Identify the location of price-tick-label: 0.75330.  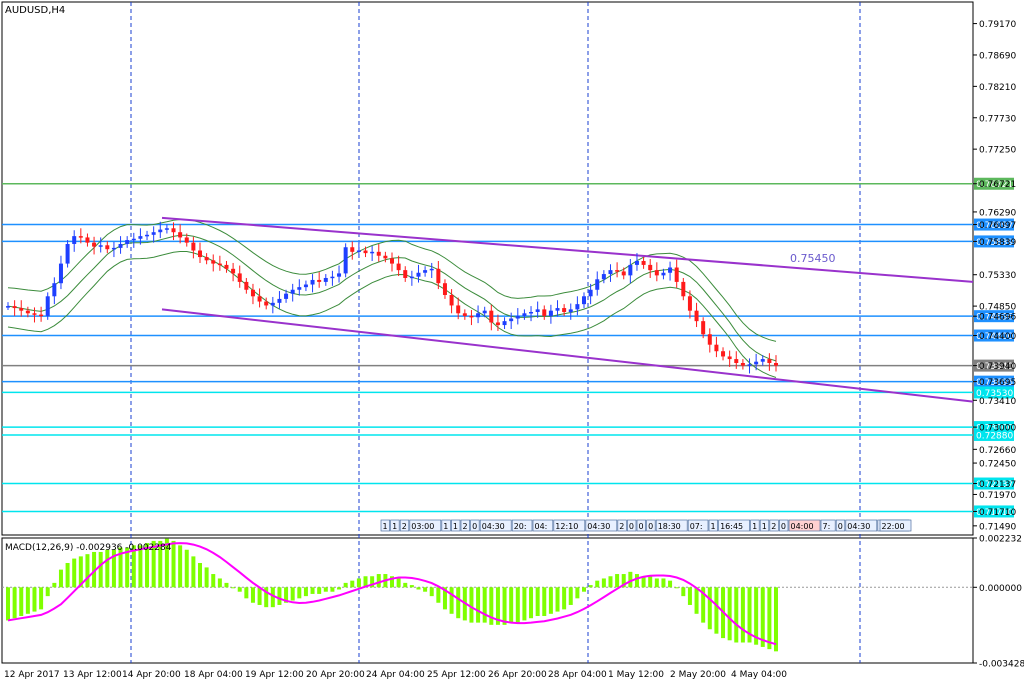
(997, 276).